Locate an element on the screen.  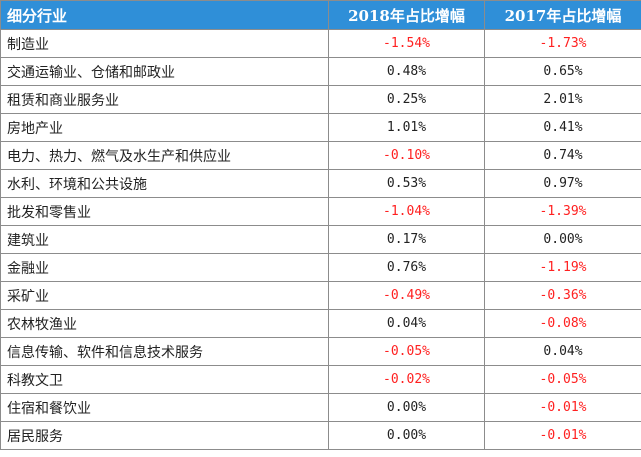
table-row: 制造业 -1.54% -1.73% is located at coordinates (320, 43).